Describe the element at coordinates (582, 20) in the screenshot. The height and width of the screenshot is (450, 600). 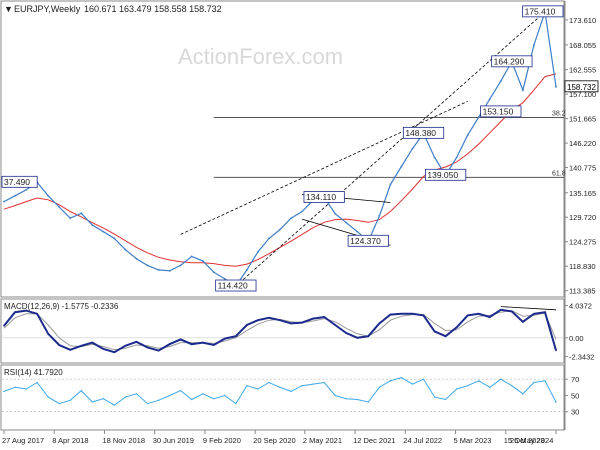
I see `price-ytick-label: 173.610` at that location.